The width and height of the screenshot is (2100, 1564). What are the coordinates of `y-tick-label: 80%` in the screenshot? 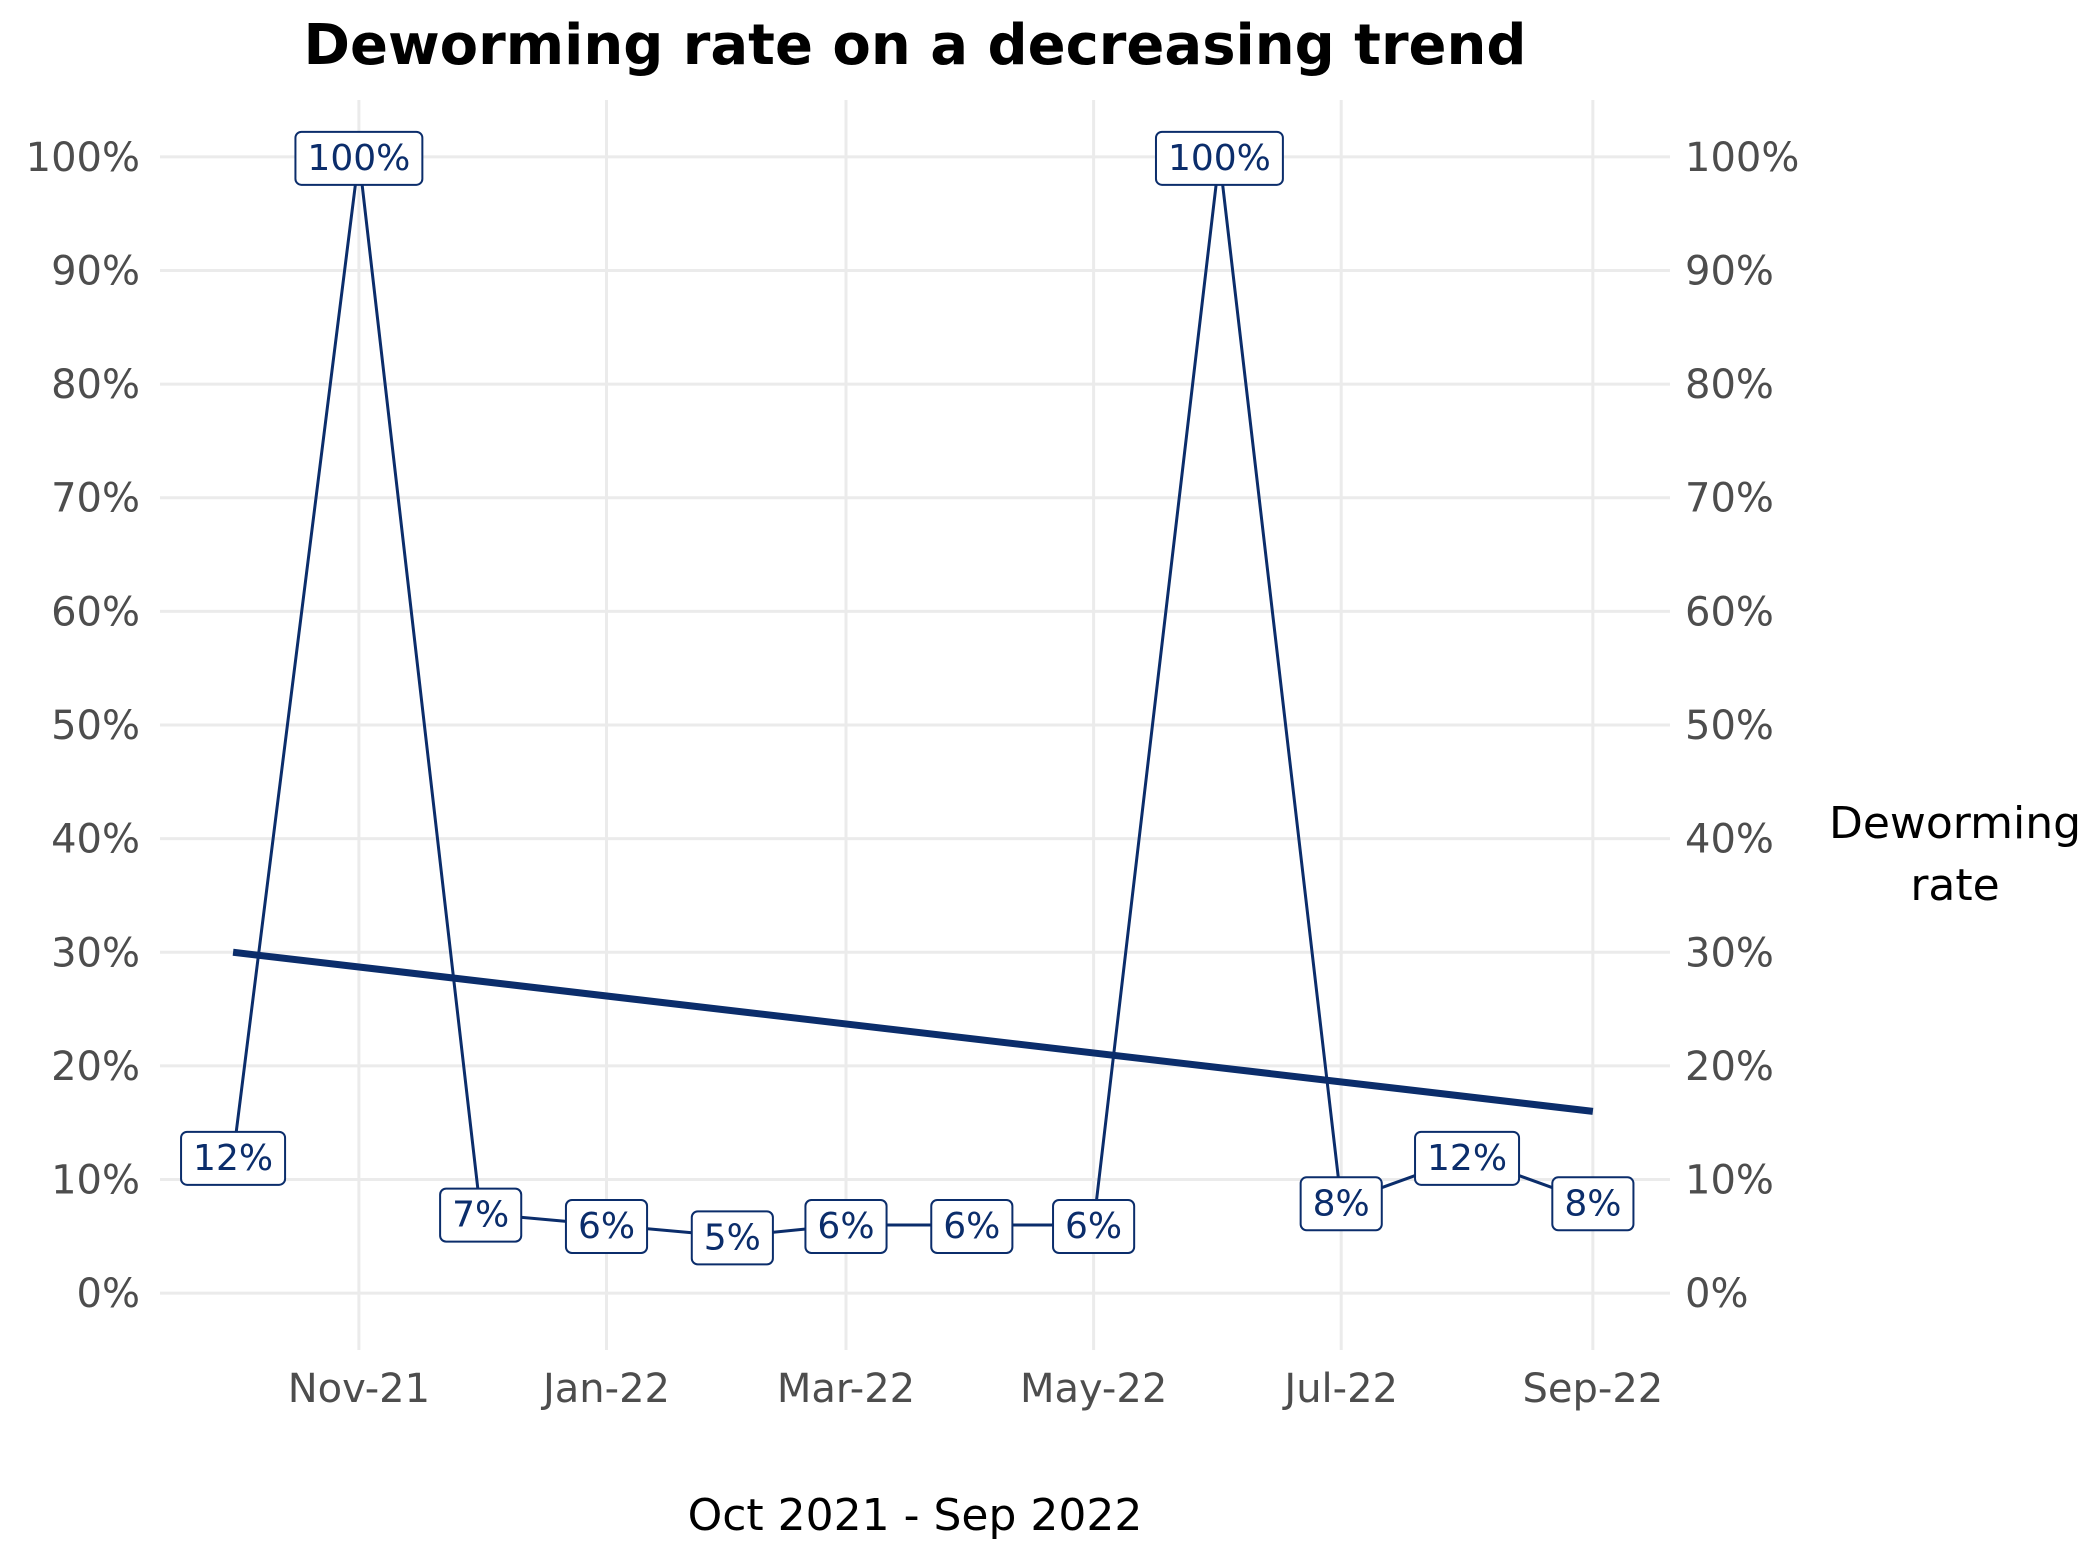 It's located at (95, 385).